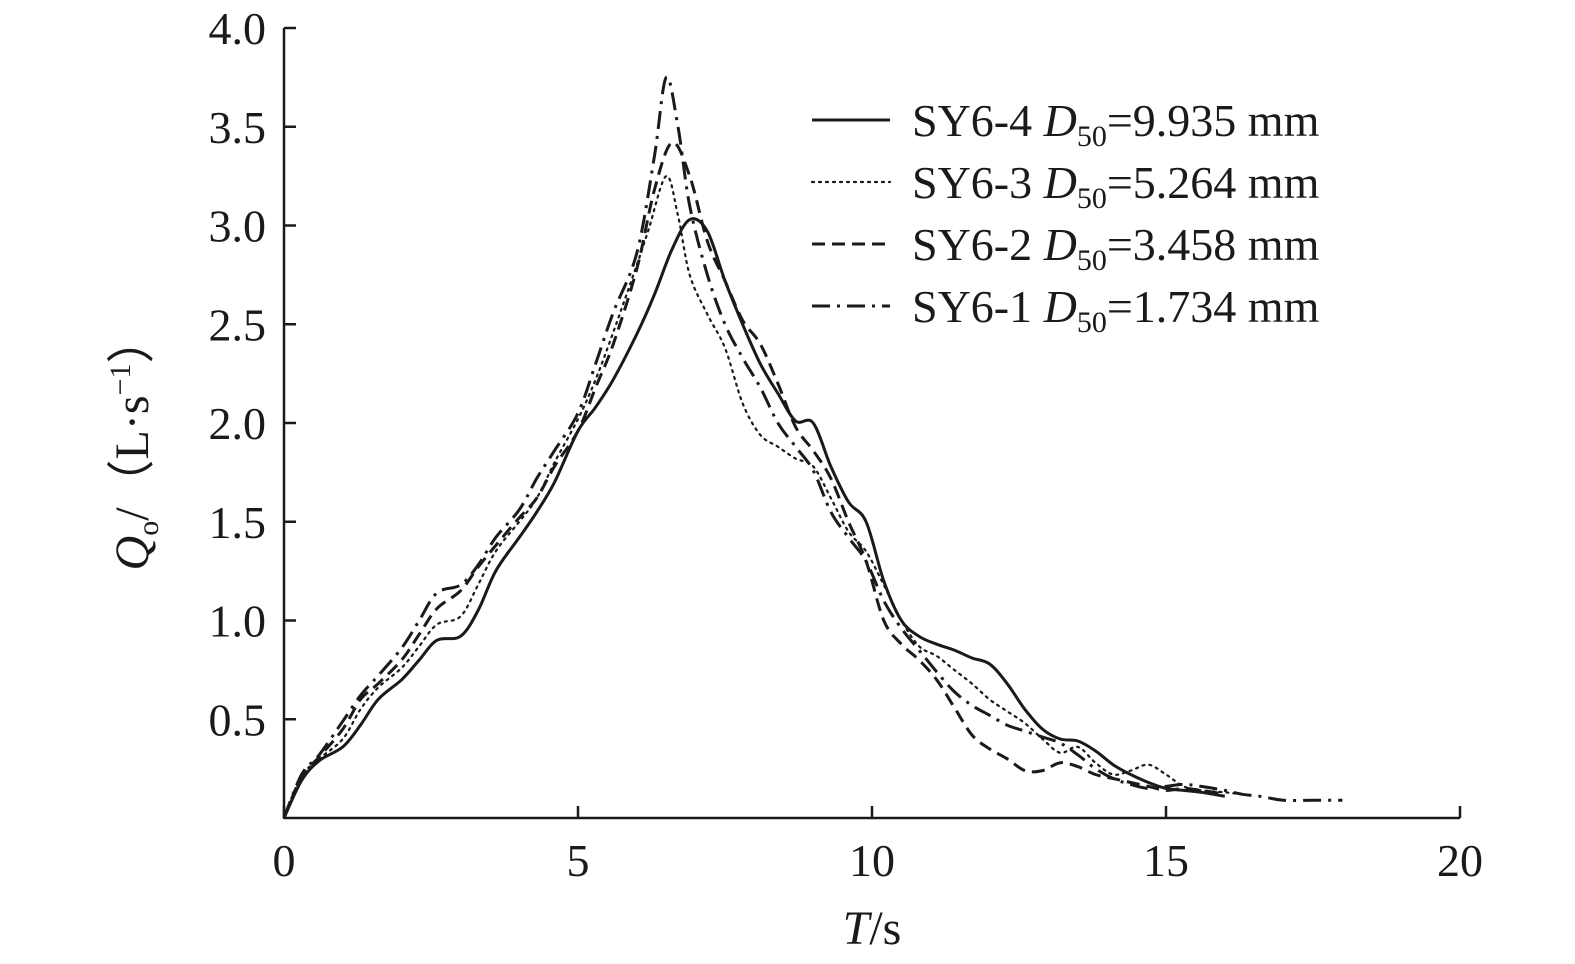 This screenshot has height=964, width=1575. What do you see at coordinates (132, 340) in the screenshot?
I see `y-axis-unit-close: ）` at bounding box center [132, 340].